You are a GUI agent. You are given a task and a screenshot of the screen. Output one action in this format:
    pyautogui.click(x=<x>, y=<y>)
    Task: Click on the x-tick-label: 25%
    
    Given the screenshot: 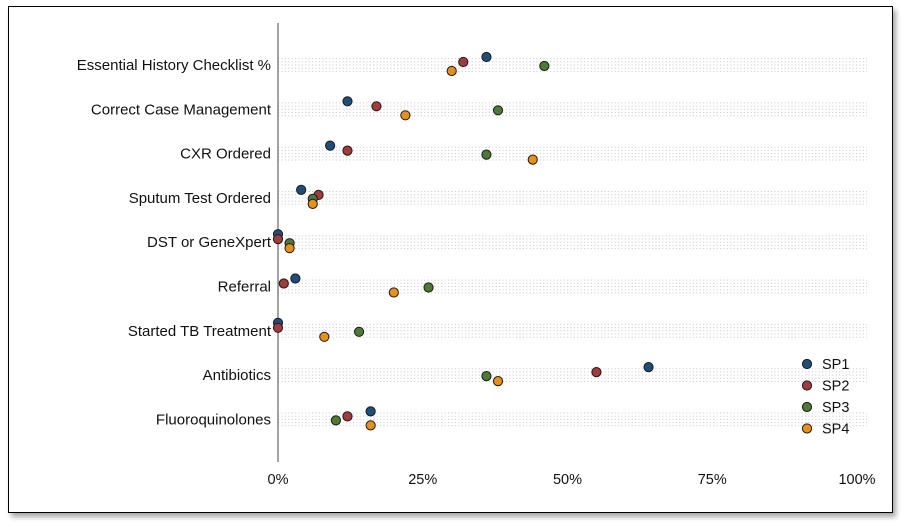 What is the action you would take?
    pyautogui.click(x=422, y=480)
    